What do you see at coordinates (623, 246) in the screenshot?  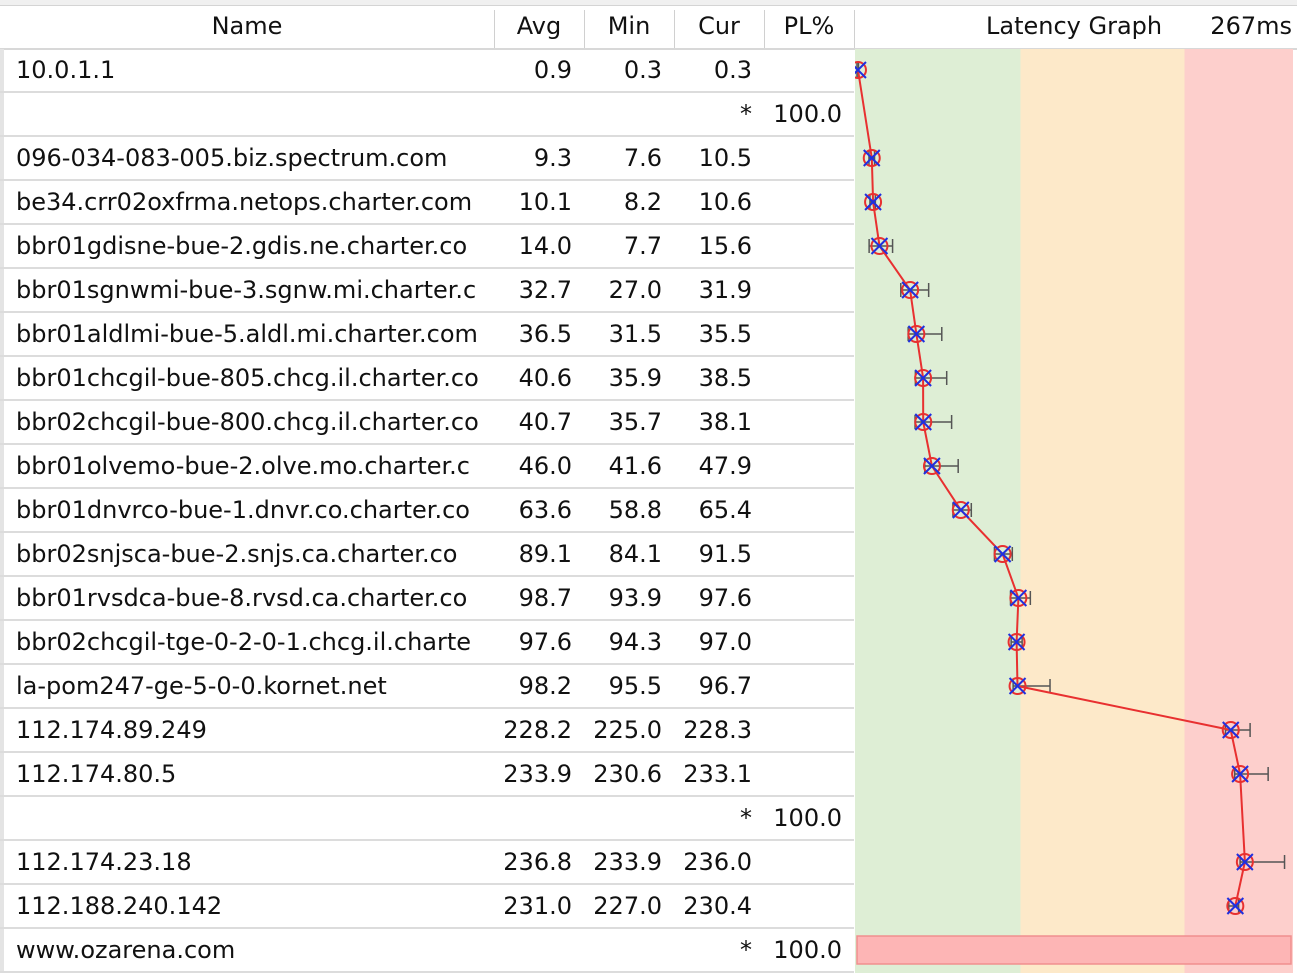 I see `hop-min: 7.7` at bounding box center [623, 246].